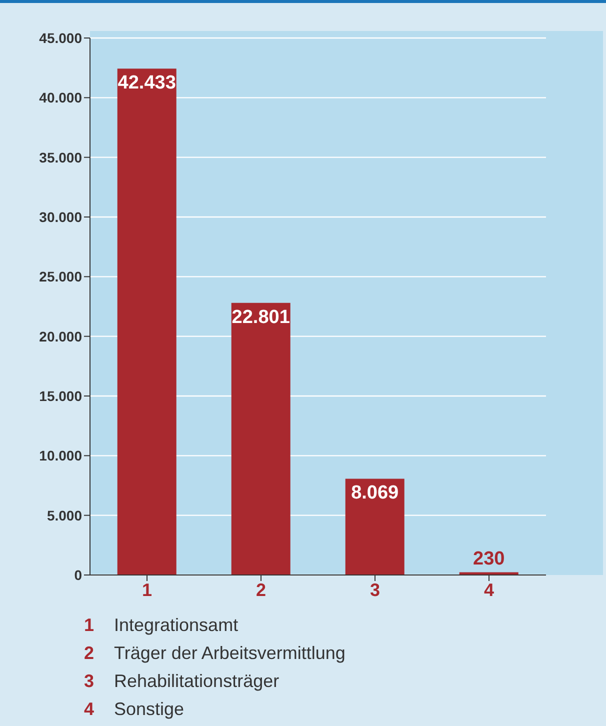  I want to click on text: 3 Rehabilitationsträger, so click(182, 681).